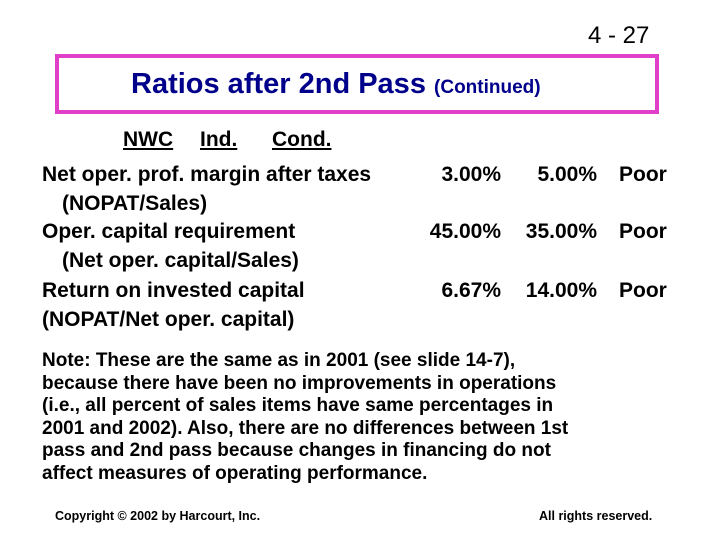  Describe the element at coordinates (148, 139) in the screenshot. I see `header-nwc: NWC` at that location.